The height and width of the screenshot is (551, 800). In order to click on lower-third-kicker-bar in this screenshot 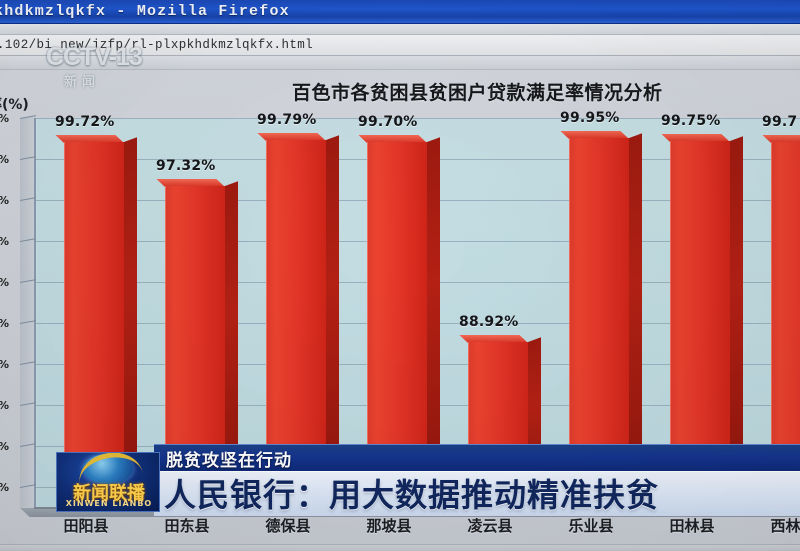, I will do `click(477, 457)`.